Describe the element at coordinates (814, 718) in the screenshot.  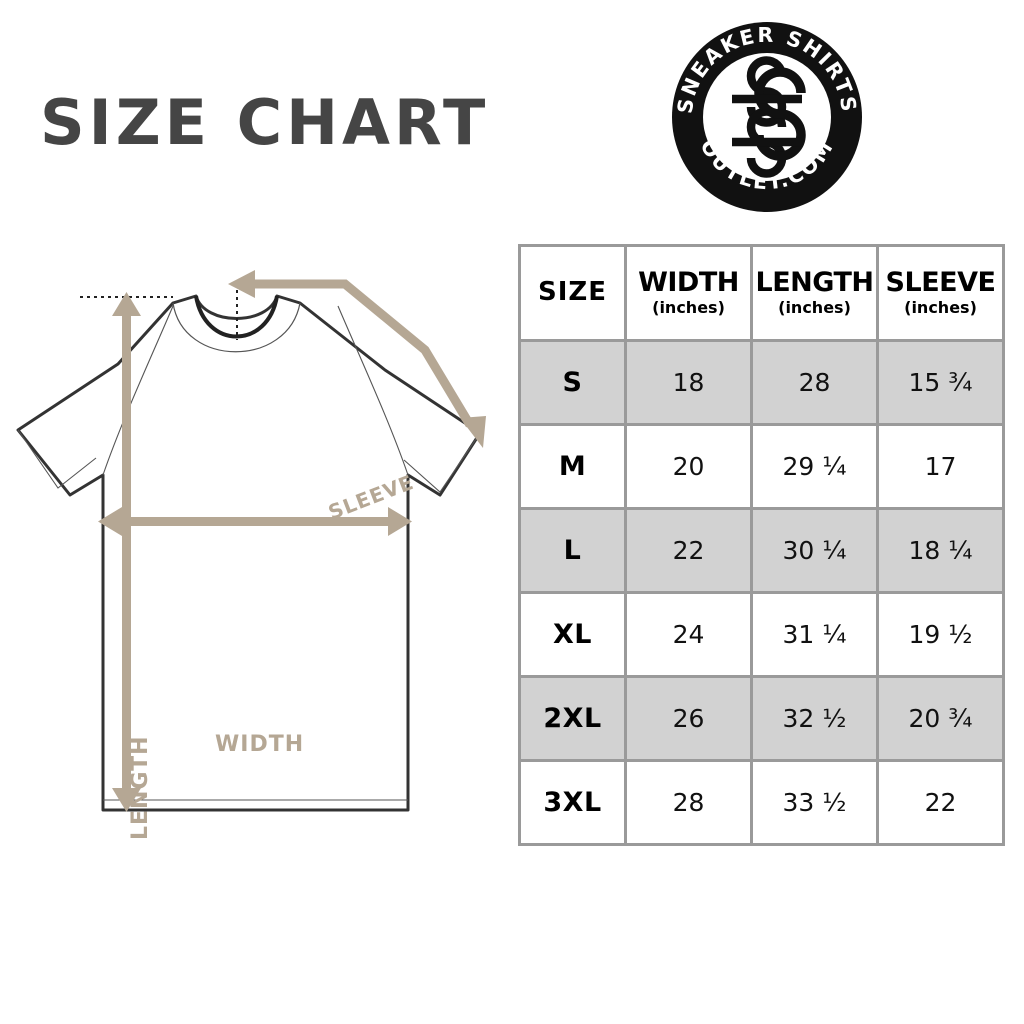
I see `cell-length: 32 ½` at that location.